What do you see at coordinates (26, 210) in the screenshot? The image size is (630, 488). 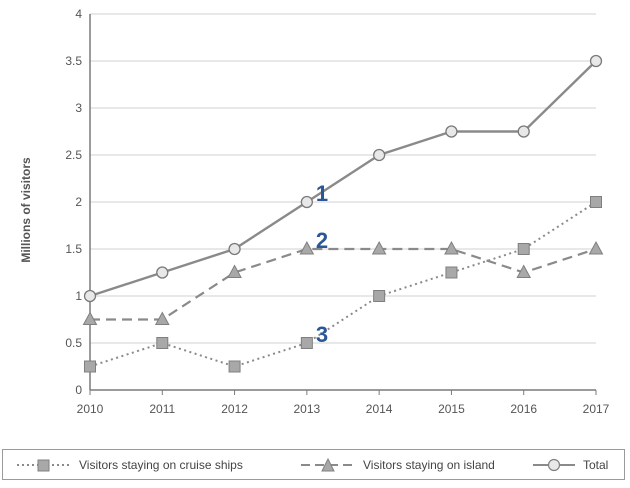 I see `y-axis-title: Millions of visitors` at bounding box center [26, 210].